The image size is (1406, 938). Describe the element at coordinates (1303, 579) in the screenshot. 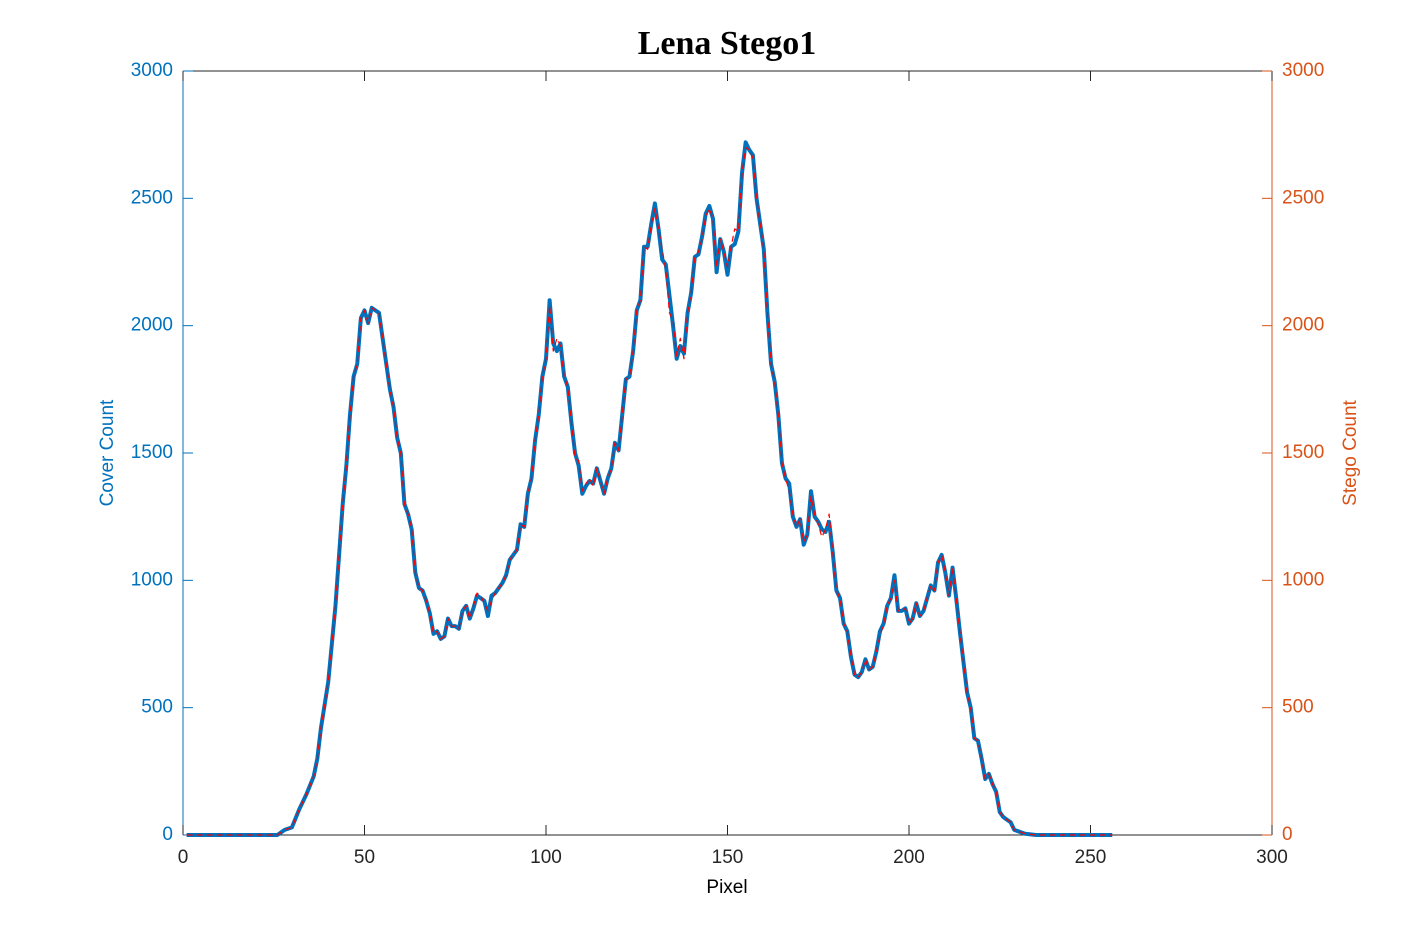

I see `y2-tick-label: 1000` at that location.